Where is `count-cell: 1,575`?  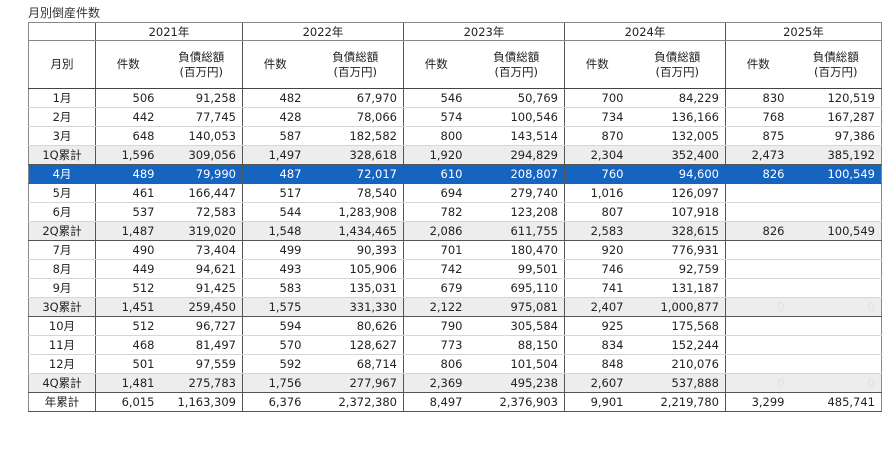
count-cell: 1,575 is located at coordinates (275, 307).